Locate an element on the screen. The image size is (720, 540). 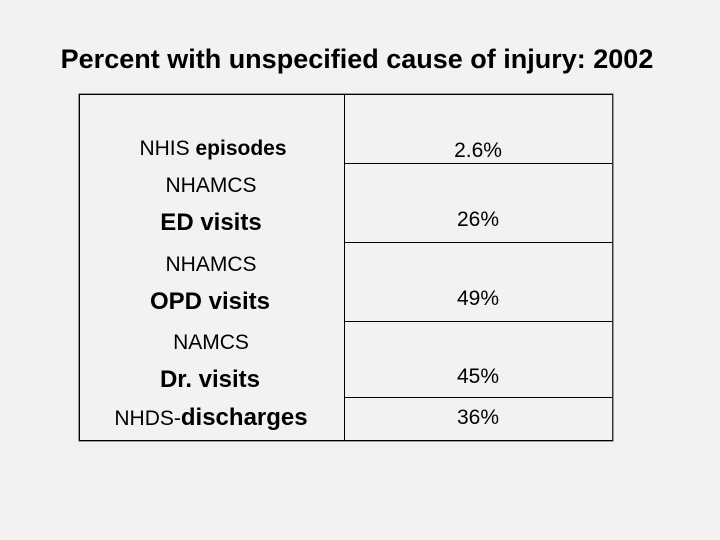
row-label-nhds: NHDS-discharges is located at coordinates (210, 418).